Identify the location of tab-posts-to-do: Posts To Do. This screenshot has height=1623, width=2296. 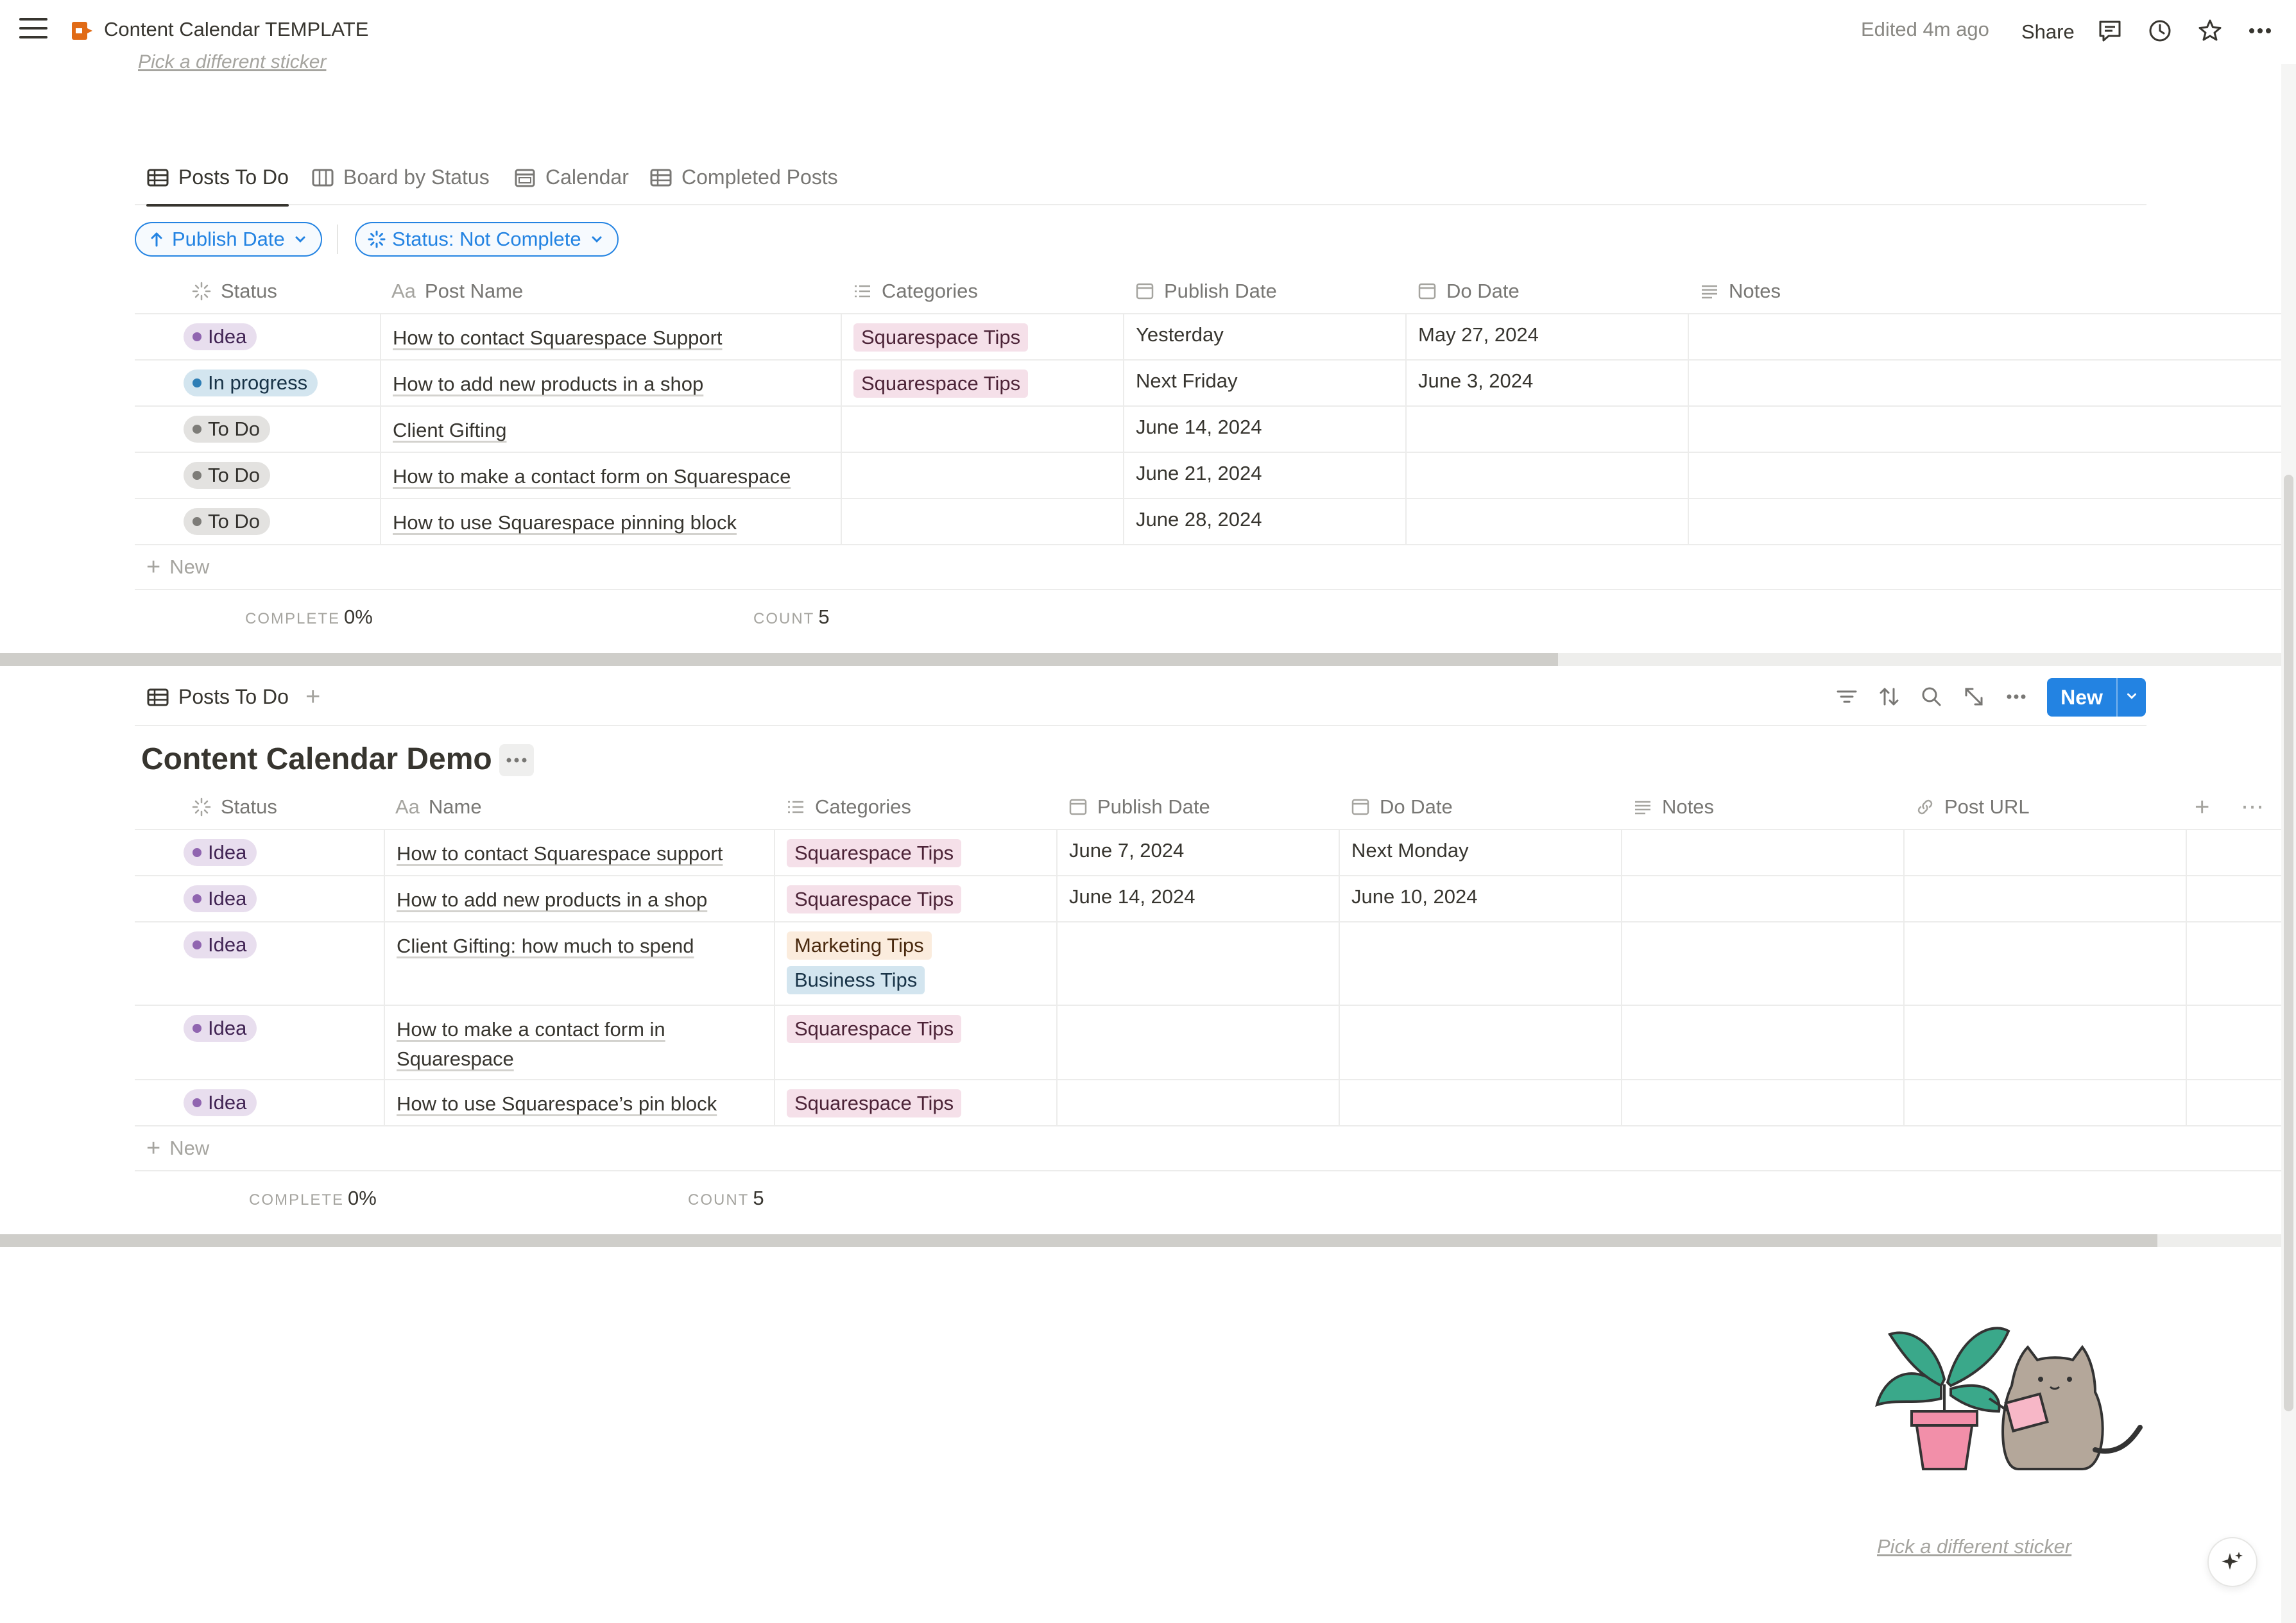
(217, 186).